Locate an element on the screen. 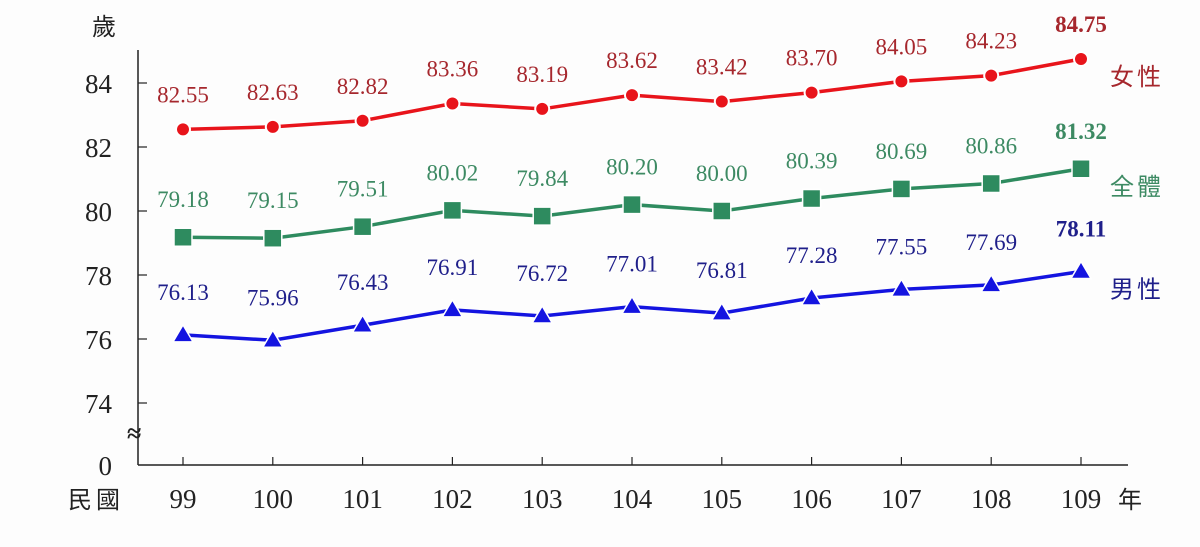 The width and height of the screenshot is (1200, 547). y-axis-label: 歲 is located at coordinates (104, 27).